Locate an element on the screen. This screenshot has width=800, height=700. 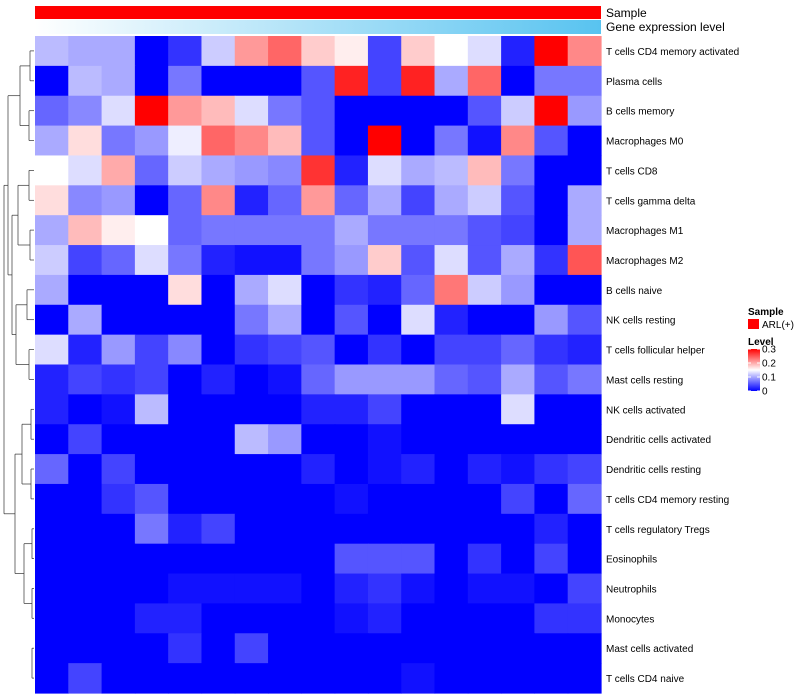
row-label: T cells CD4 memory activated is located at coordinates (672, 52).